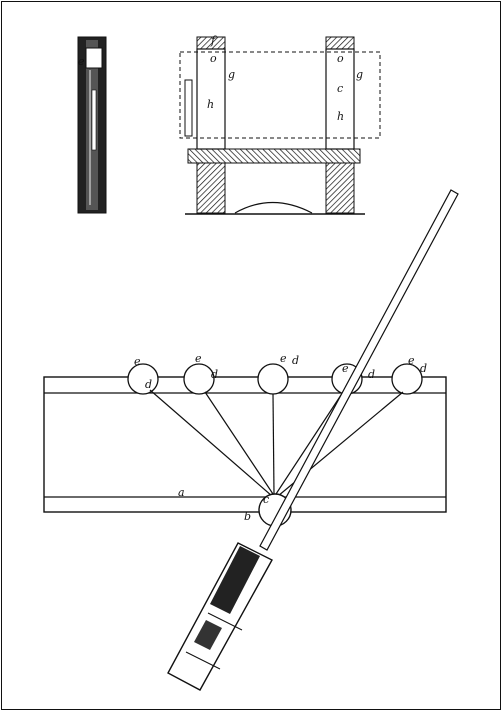 The image size is (502, 711). Describe the element at coordinates (340, 43) in the screenshot. I see `right-post-cap` at that location.